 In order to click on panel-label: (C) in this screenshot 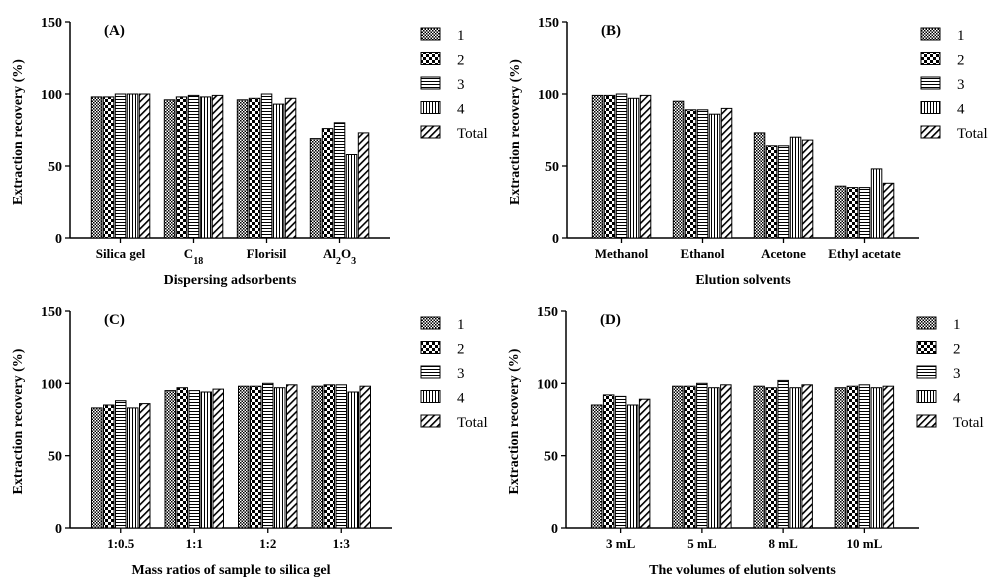, I will do `click(114, 320)`.